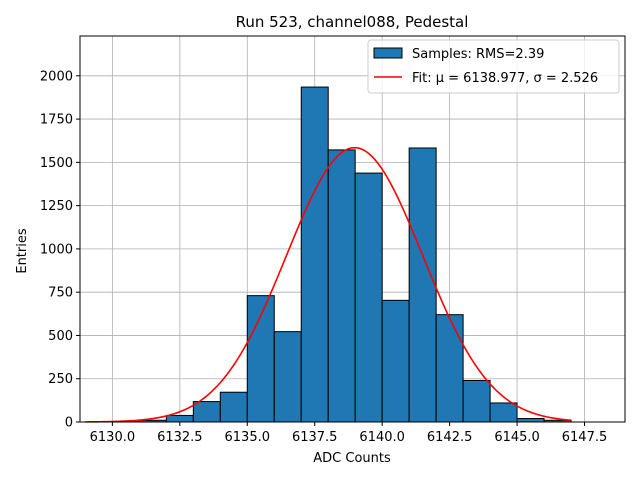  Describe the element at coordinates (352, 458) in the screenshot. I see `x-axis-label: ADC Counts` at that location.